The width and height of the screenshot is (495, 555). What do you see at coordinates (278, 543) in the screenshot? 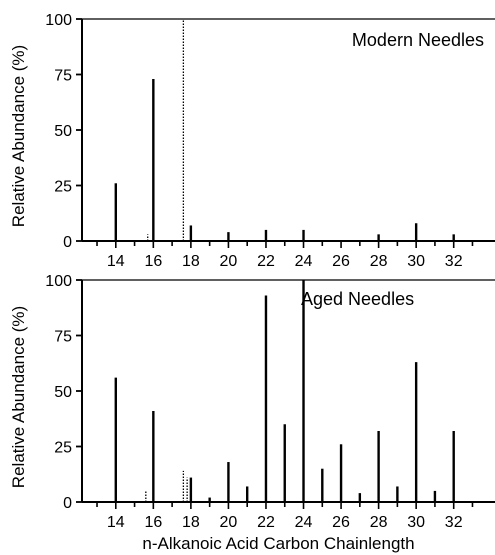
I see `x-axis-title: n-Alkanoic Acid Carbon Chainlength` at bounding box center [278, 543].